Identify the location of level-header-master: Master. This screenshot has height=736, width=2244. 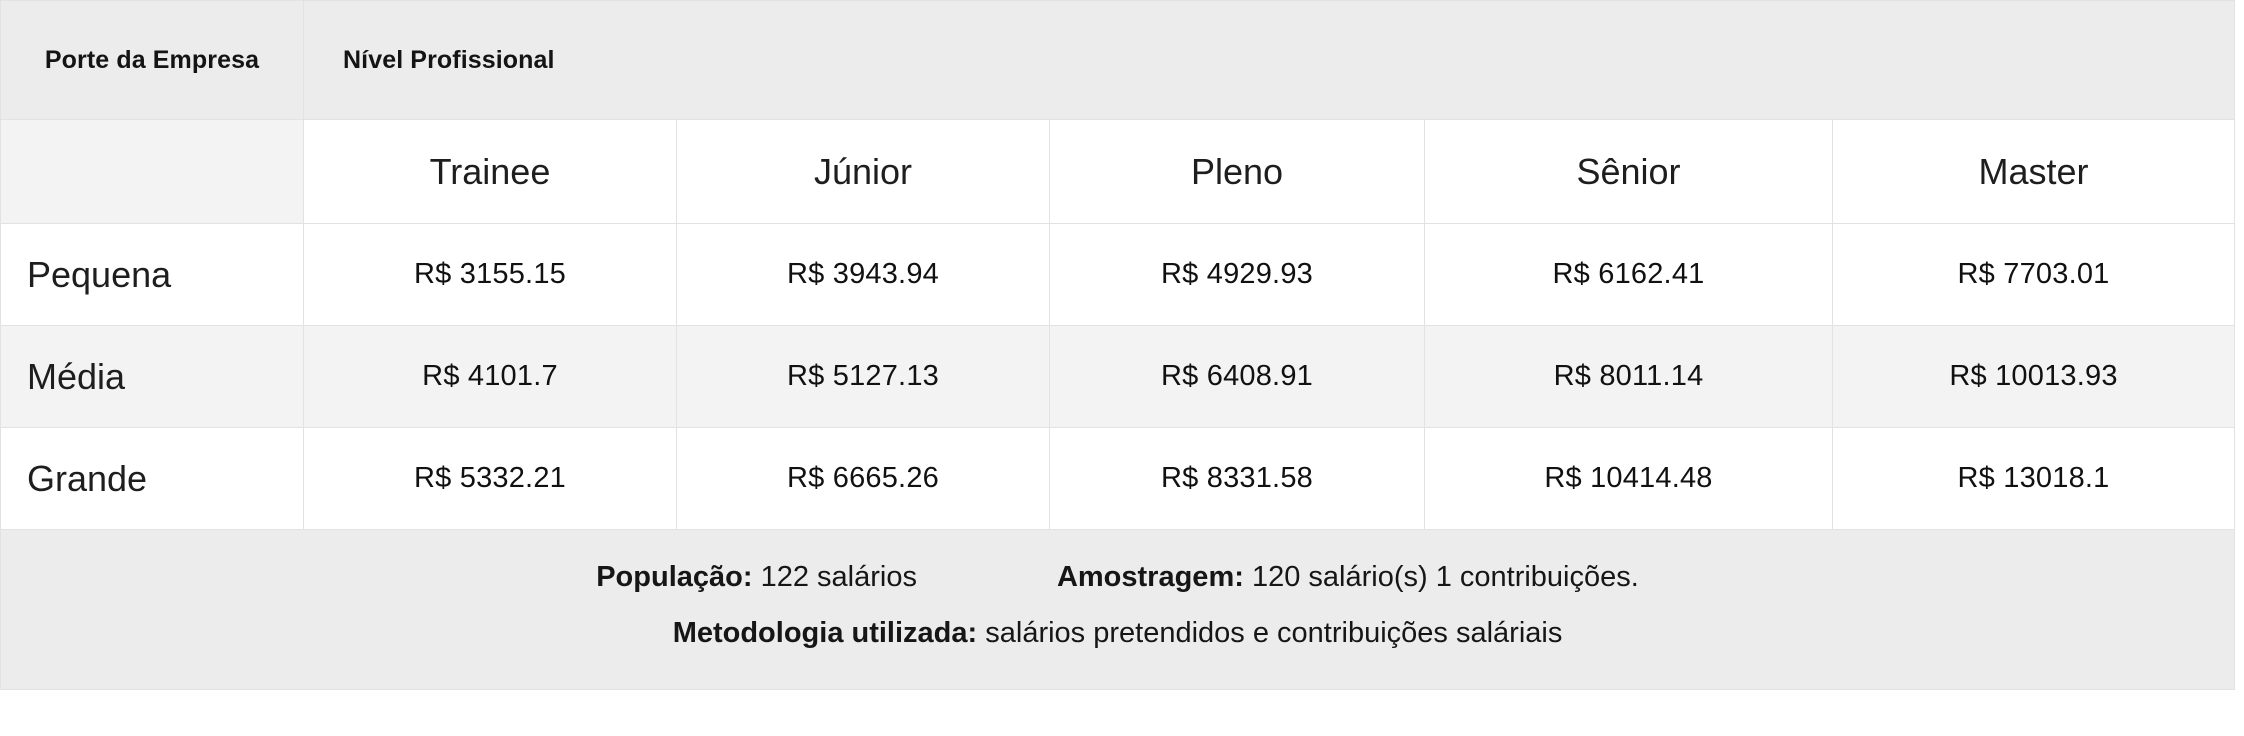
(2033, 171).